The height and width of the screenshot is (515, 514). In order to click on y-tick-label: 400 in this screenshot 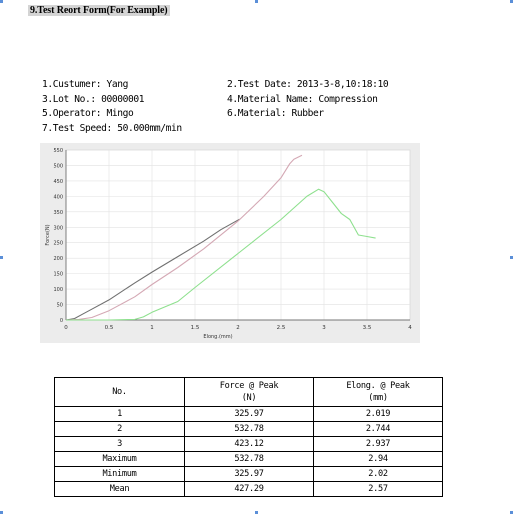, I will do `click(58, 197)`.